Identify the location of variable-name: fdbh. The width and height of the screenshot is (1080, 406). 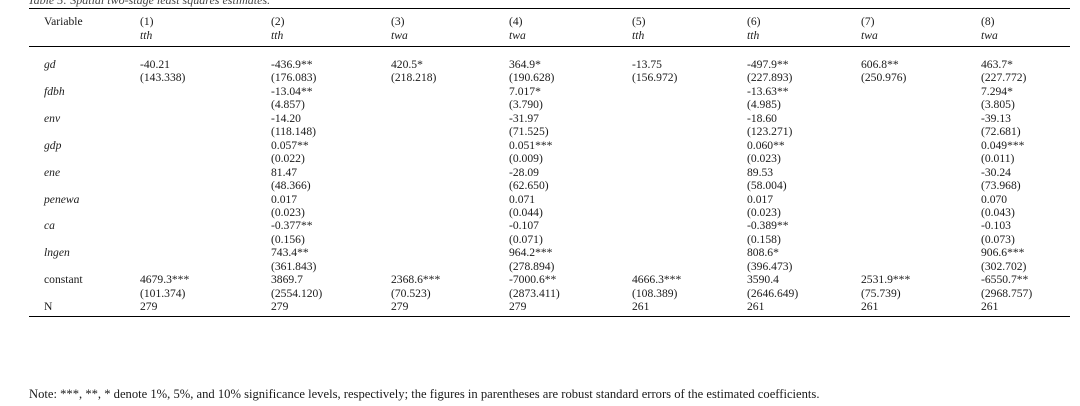
(54, 91).